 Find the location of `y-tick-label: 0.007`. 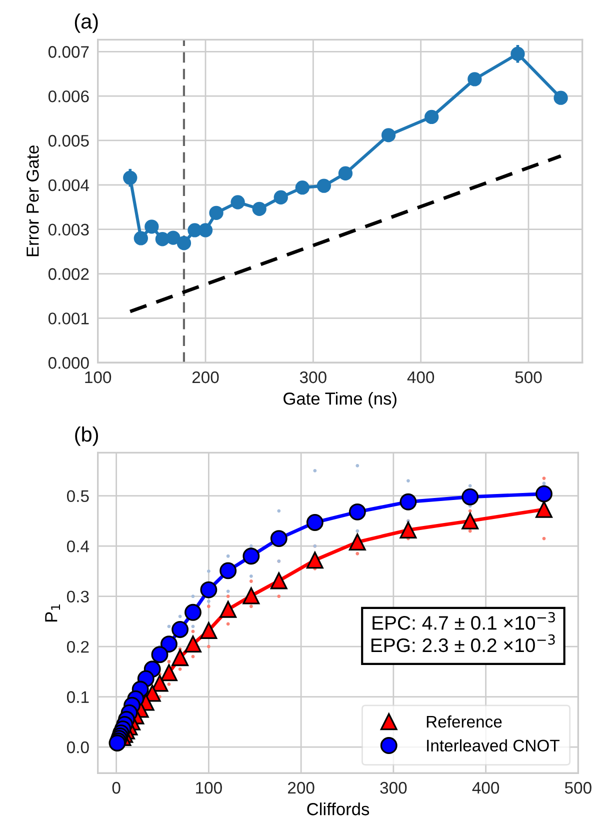

y-tick-label: 0.007 is located at coordinates (68, 52).